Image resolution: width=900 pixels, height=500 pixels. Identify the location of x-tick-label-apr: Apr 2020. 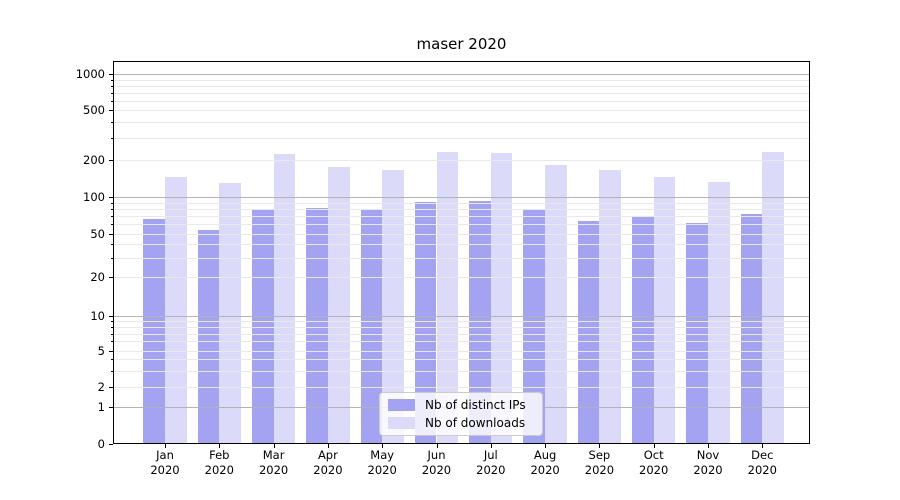
(328, 462).